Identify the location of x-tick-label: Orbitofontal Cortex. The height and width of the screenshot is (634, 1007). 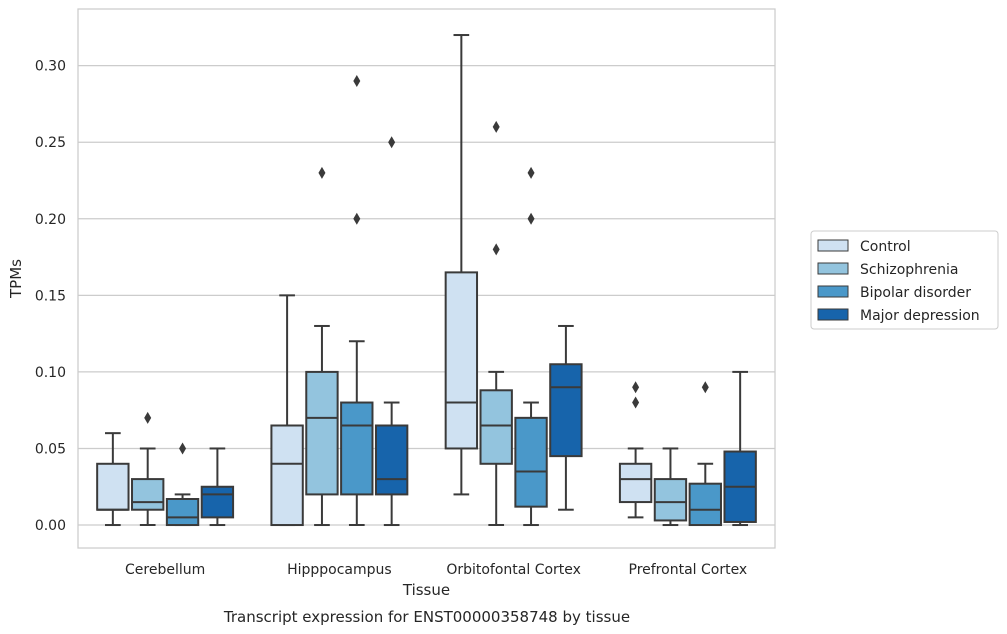
(513, 570).